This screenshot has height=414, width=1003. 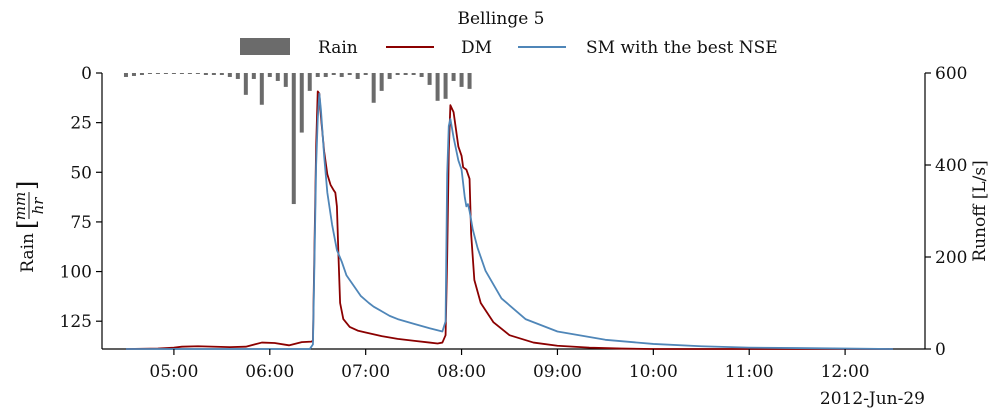 What do you see at coordinates (845, 372) in the screenshot?
I see `x-tick-label: 12:00` at bounding box center [845, 372].